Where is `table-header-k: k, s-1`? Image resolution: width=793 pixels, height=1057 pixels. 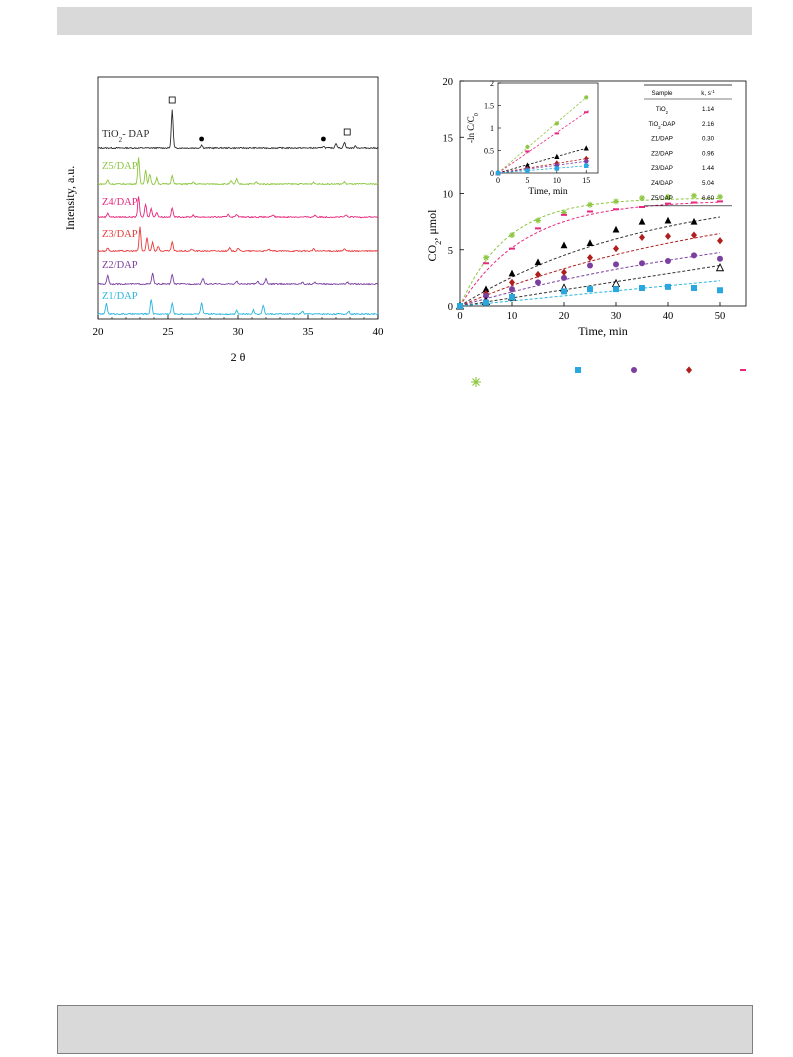
table-header-k: k, s-1 is located at coordinates (708, 93).